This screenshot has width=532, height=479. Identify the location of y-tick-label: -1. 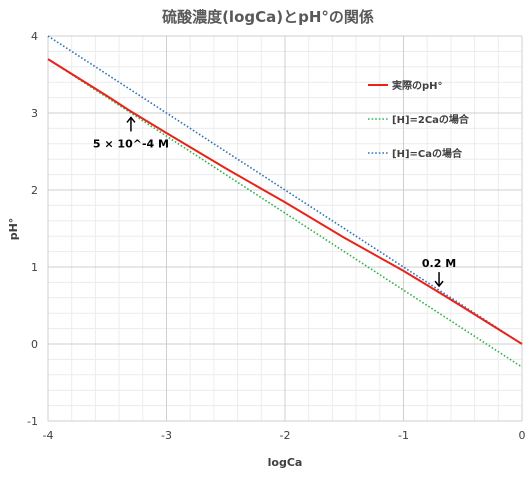
(32, 421).